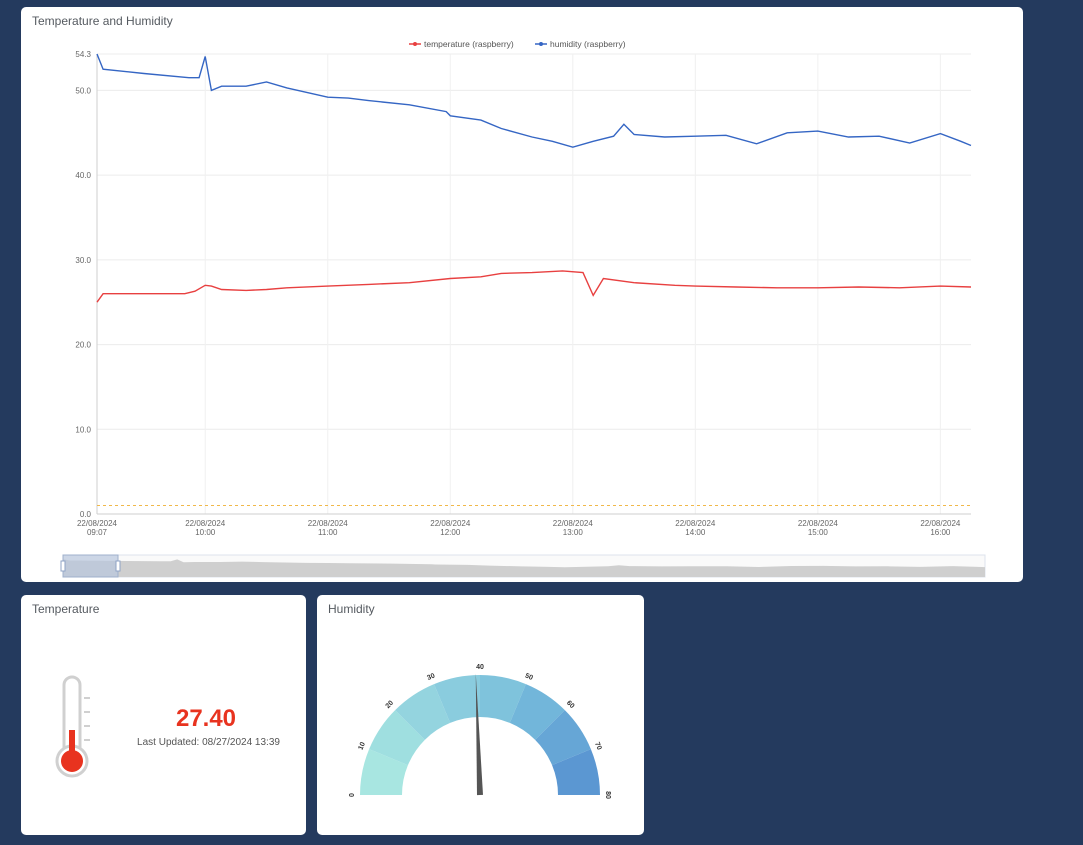  I want to click on x-tick-time: 16:00, so click(940, 532).